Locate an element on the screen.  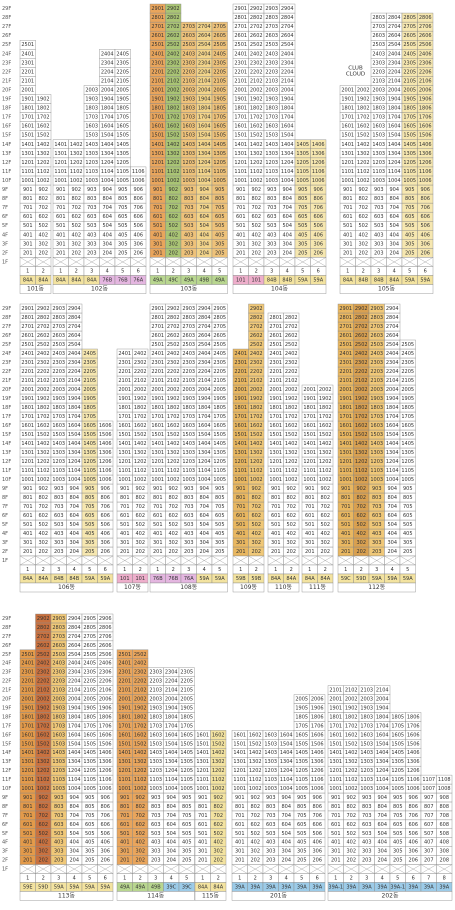
unit-number: 1302 is located at coordinates (140, 453).